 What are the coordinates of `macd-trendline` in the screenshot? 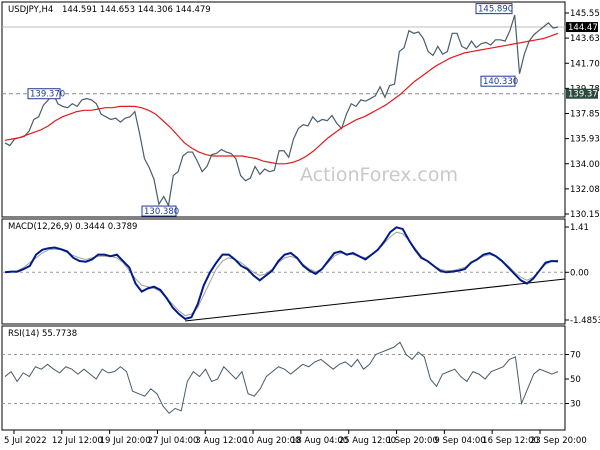 It's located at (375, 300).